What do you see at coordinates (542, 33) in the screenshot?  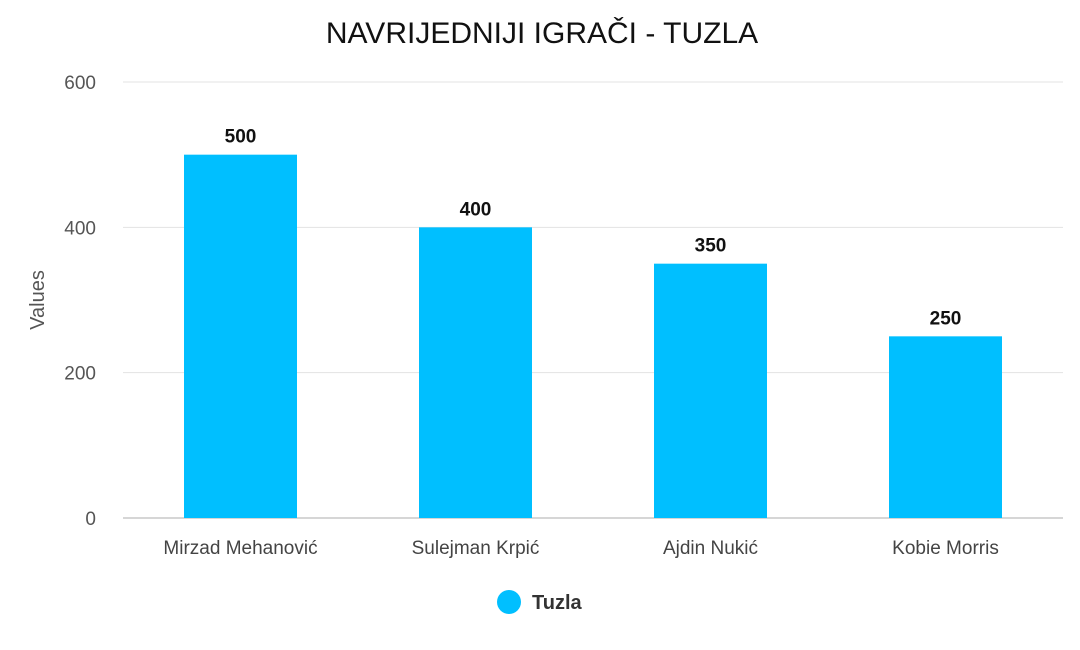 I see `chart-title: NAVRIJEDNIJI IGRAČI - TUZLA` at bounding box center [542, 33].